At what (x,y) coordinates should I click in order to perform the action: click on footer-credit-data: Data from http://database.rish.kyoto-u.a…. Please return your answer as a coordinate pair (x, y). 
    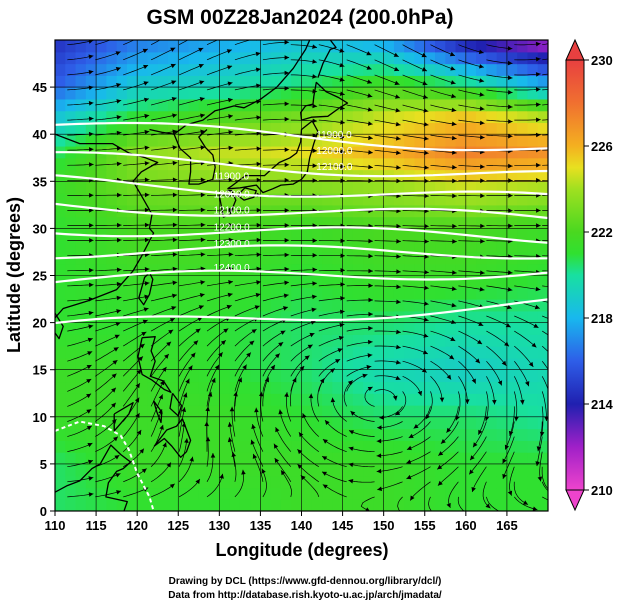
    Looking at the image, I should click on (305, 595).